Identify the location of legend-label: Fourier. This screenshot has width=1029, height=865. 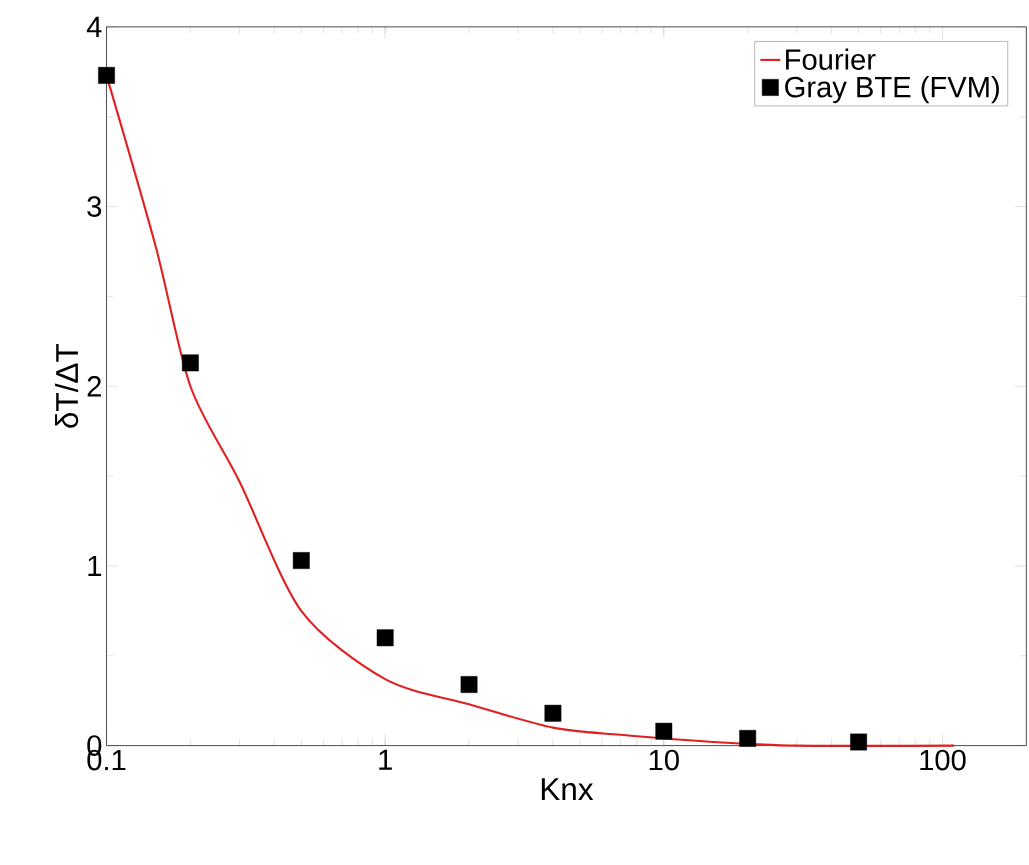
(831, 59).